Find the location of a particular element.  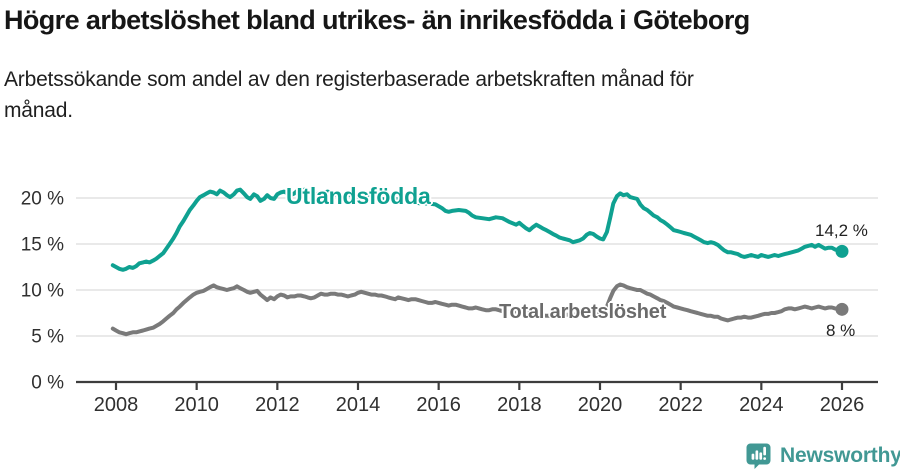

y-axis-tick-label: 0 % is located at coordinates (47, 383).